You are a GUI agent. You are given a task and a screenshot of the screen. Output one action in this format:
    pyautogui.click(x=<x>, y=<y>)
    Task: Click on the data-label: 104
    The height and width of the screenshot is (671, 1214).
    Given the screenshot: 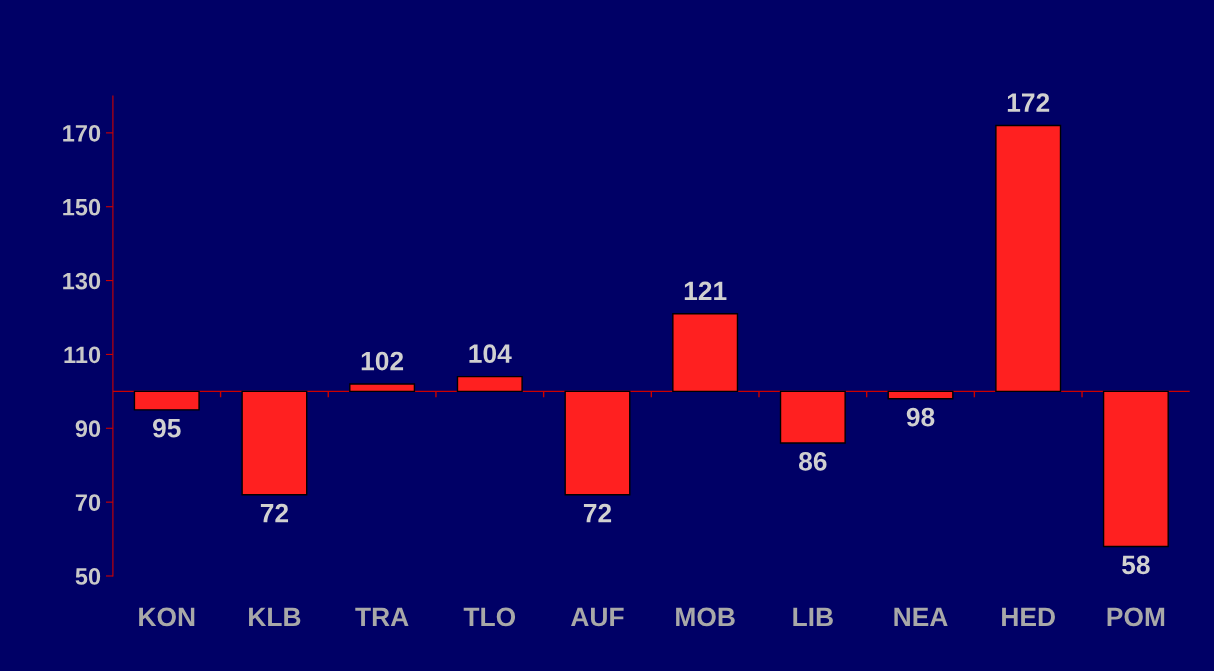 What is the action you would take?
    pyautogui.click(x=490, y=354)
    